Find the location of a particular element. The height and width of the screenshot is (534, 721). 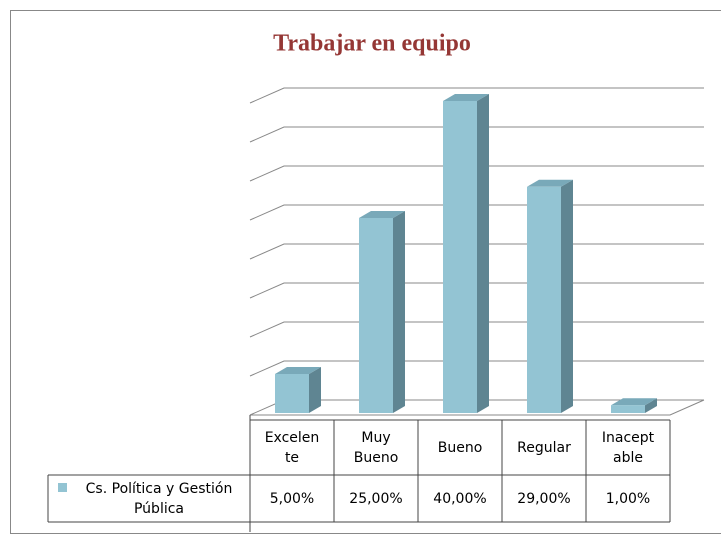

value-label: 25,00% is located at coordinates (376, 498).